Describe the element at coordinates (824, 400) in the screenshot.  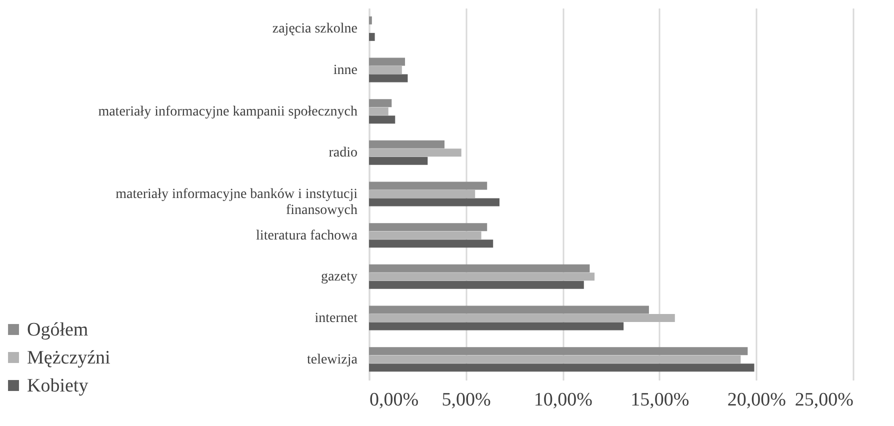
I see `x-tick-label: 25,00%` at that location.